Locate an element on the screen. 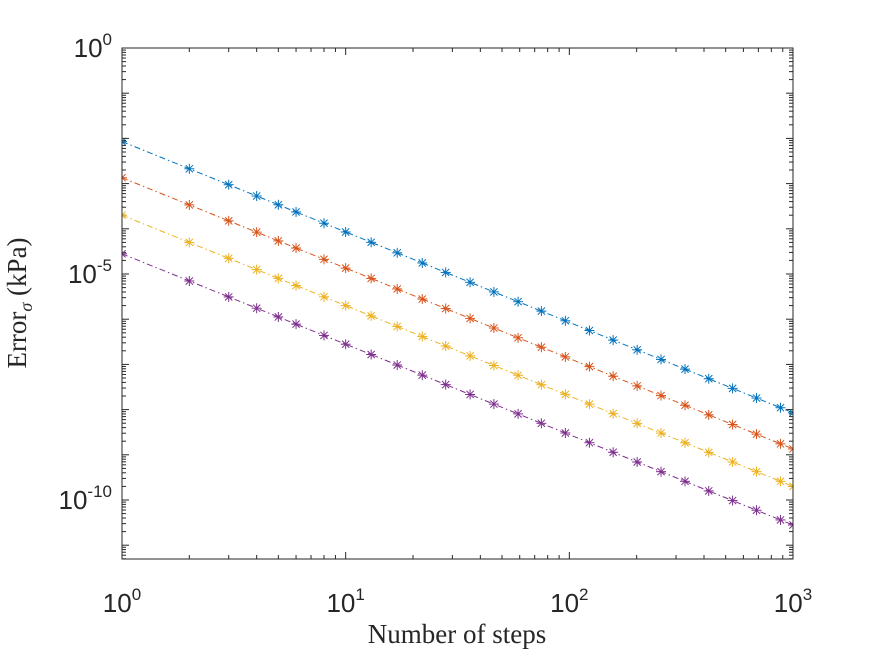  x-tick-label: 10⁰ is located at coordinates (122, 601).